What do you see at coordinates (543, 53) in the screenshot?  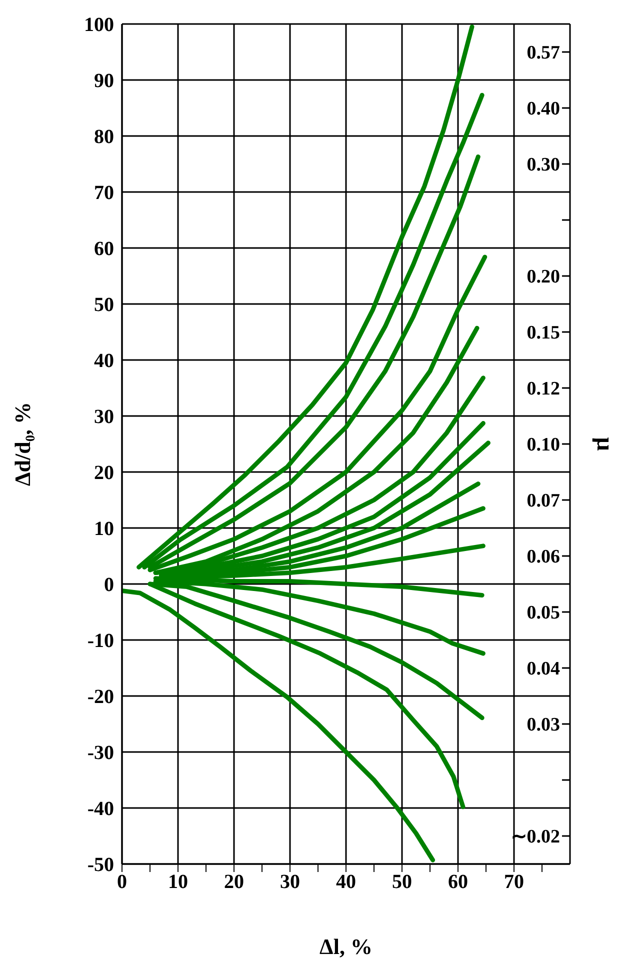 I see `category-label: 0.57` at bounding box center [543, 53].